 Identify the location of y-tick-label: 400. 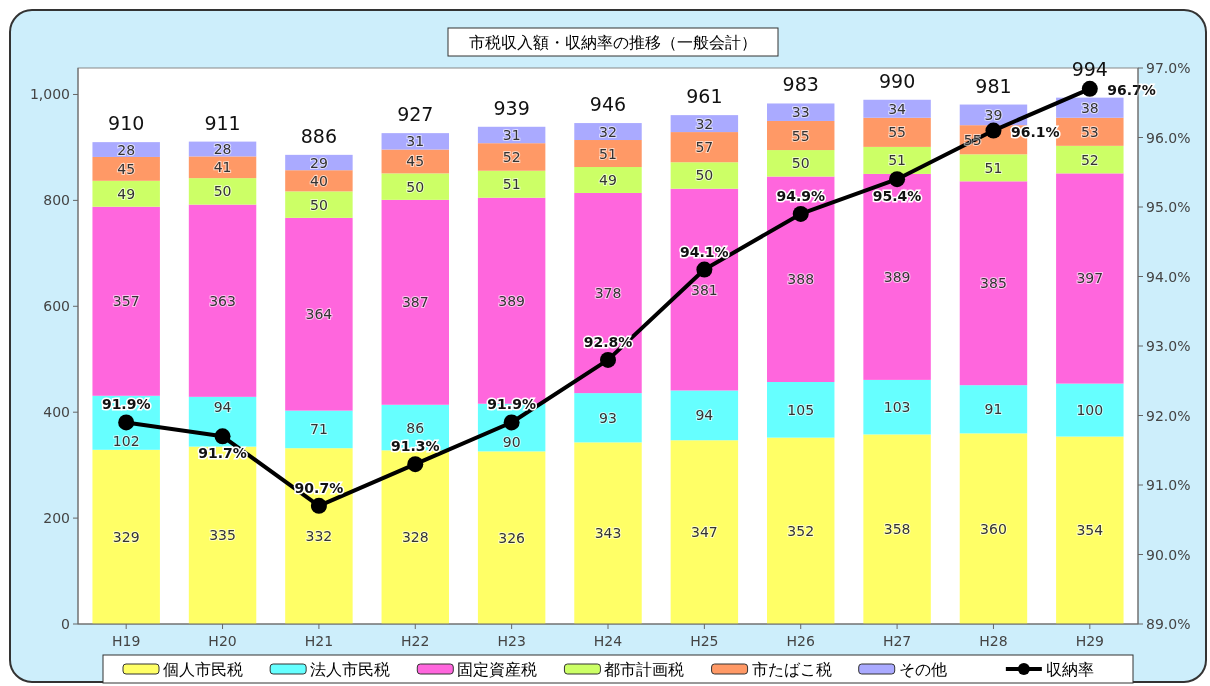
(56, 412).